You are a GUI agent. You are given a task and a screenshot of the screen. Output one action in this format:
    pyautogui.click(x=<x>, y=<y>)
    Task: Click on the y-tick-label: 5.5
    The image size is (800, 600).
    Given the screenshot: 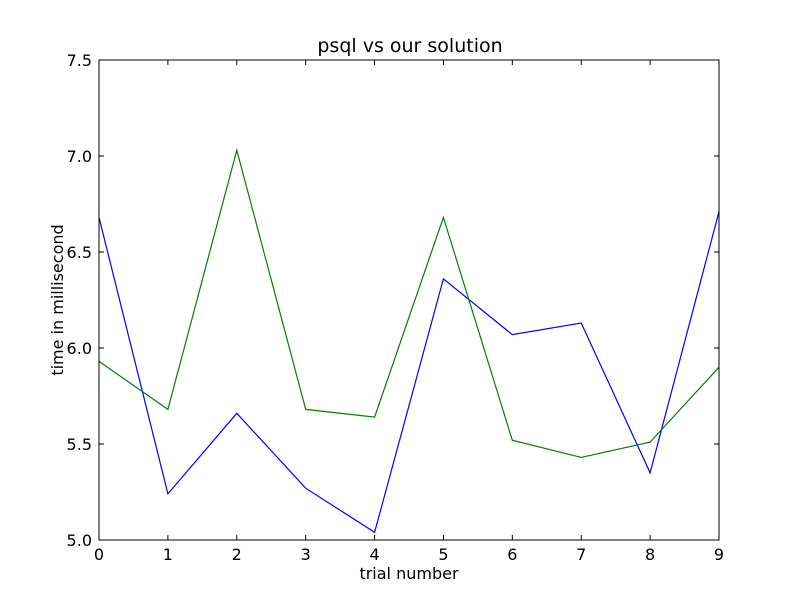 What is the action you would take?
    pyautogui.click(x=79, y=444)
    